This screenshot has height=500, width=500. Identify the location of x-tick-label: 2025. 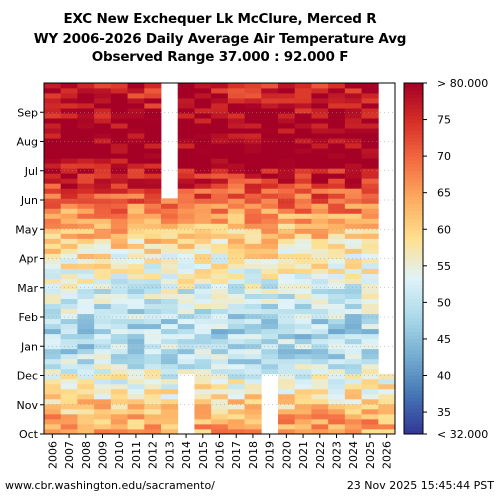
(370, 455).